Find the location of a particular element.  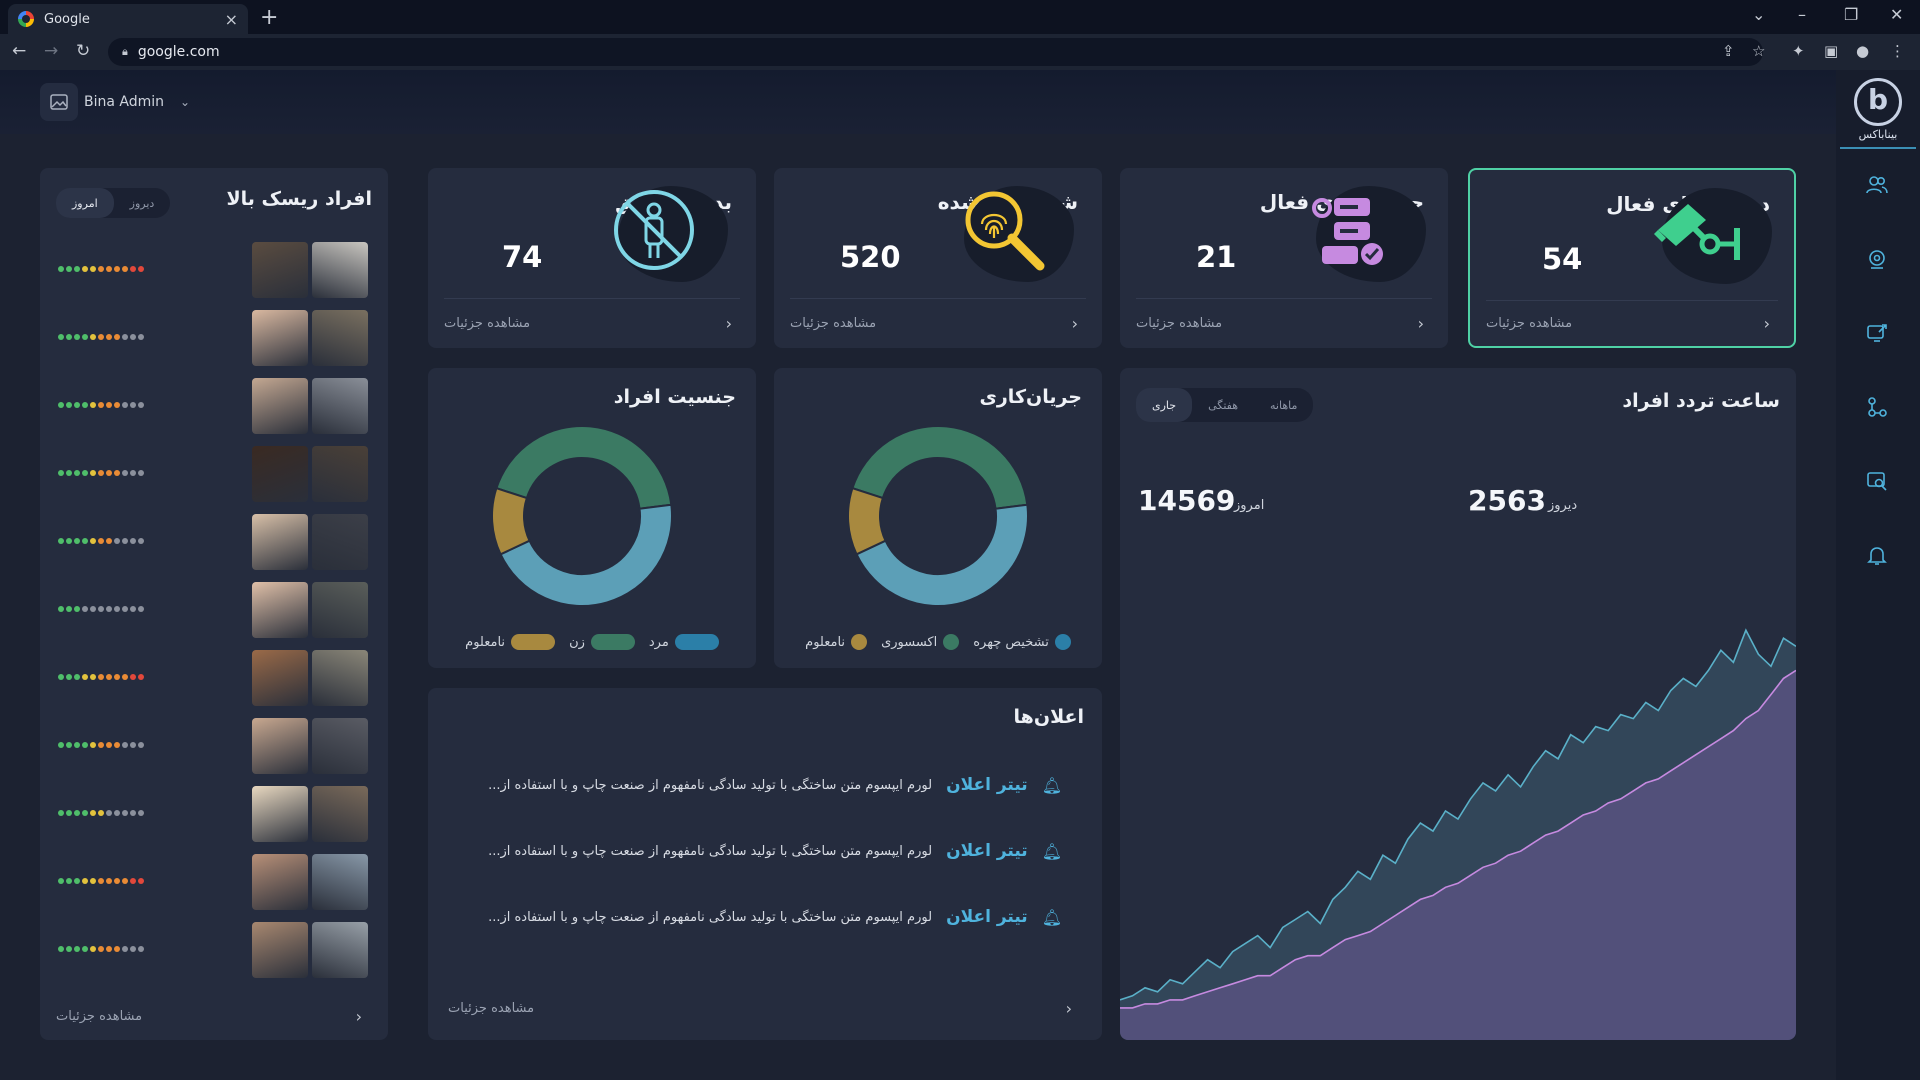

tab-yesterday: دیروز is located at coordinates (142, 203).